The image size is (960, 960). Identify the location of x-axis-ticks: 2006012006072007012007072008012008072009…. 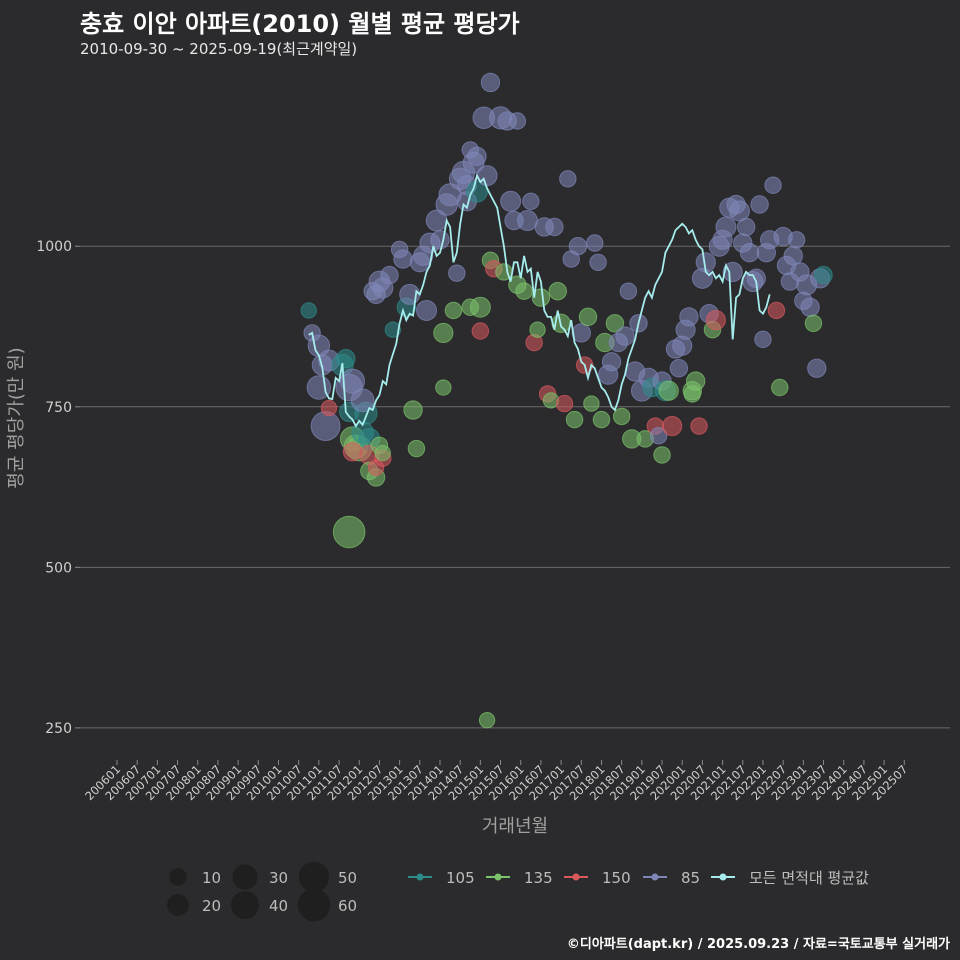
(496, 781).